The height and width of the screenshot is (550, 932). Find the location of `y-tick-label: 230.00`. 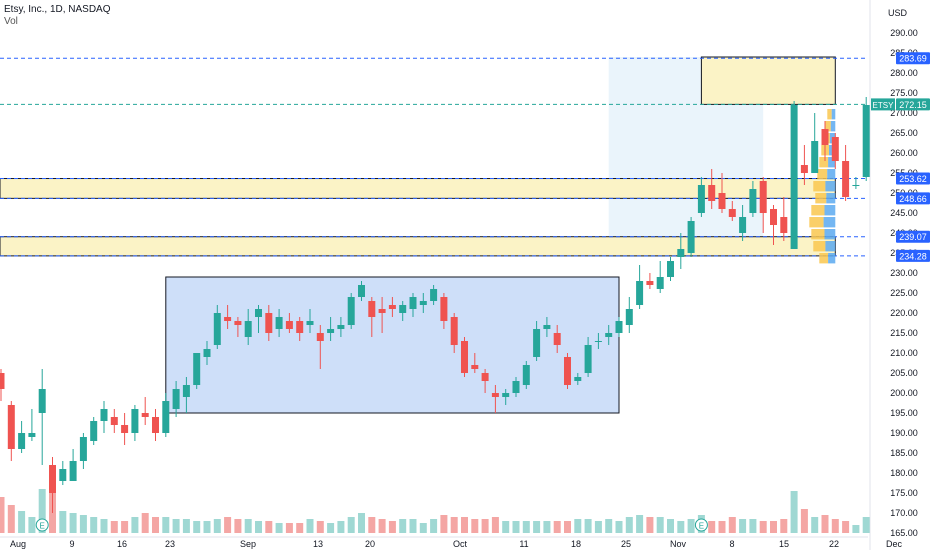

y-tick-label: 230.00 is located at coordinates (904, 273).